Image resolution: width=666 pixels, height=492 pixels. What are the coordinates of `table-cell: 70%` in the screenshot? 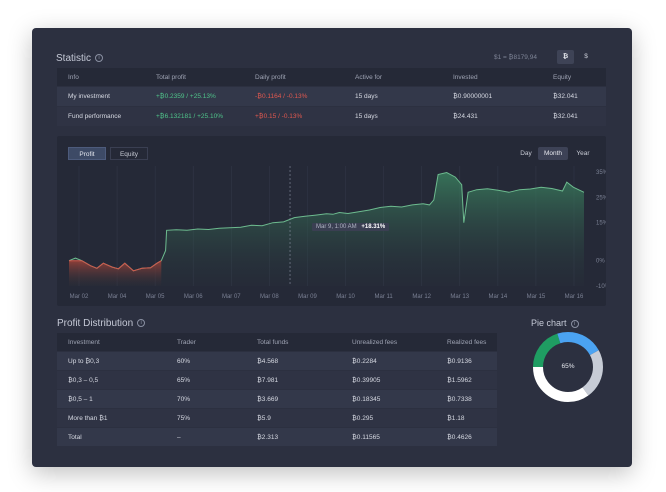 It's located at (184, 399).